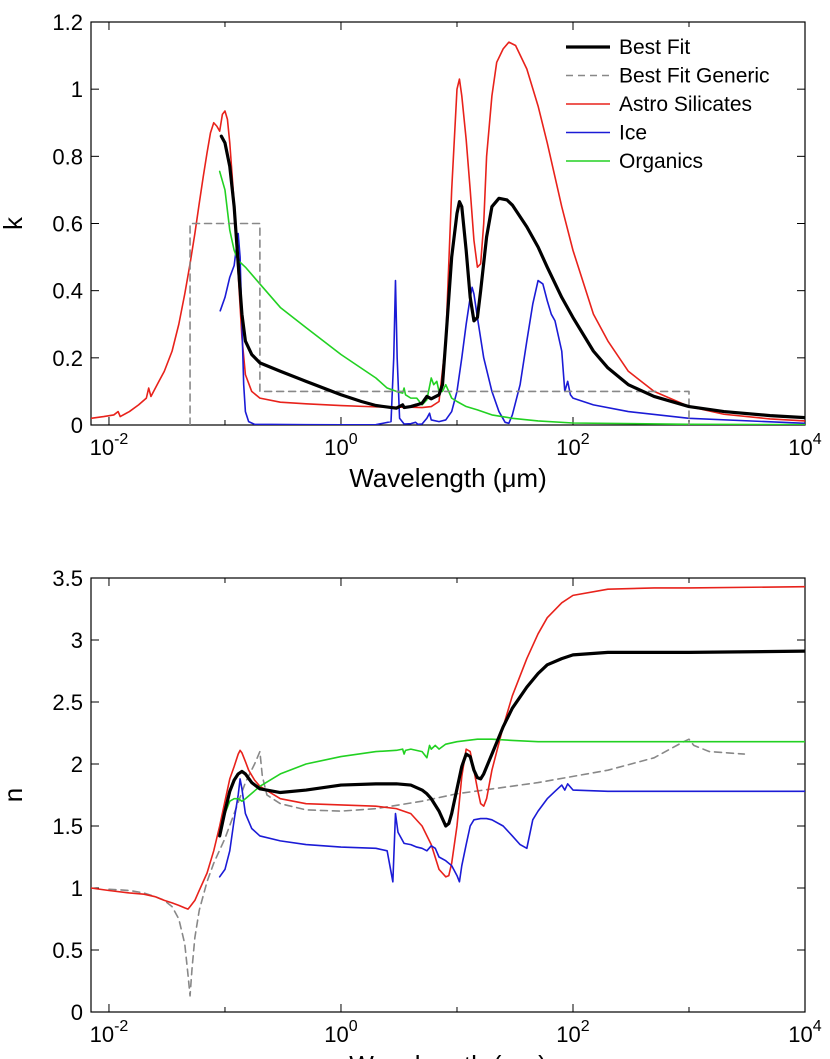 The image size is (830, 1059). Describe the element at coordinates (685, 104) in the screenshot. I see `legend-label-astro-silicates: Astro Silicates` at that location.